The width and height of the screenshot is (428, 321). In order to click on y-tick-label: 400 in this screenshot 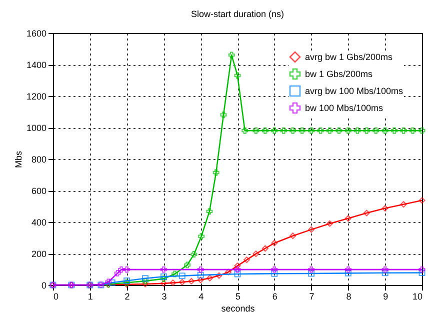, I will do `click(38, 223)`.